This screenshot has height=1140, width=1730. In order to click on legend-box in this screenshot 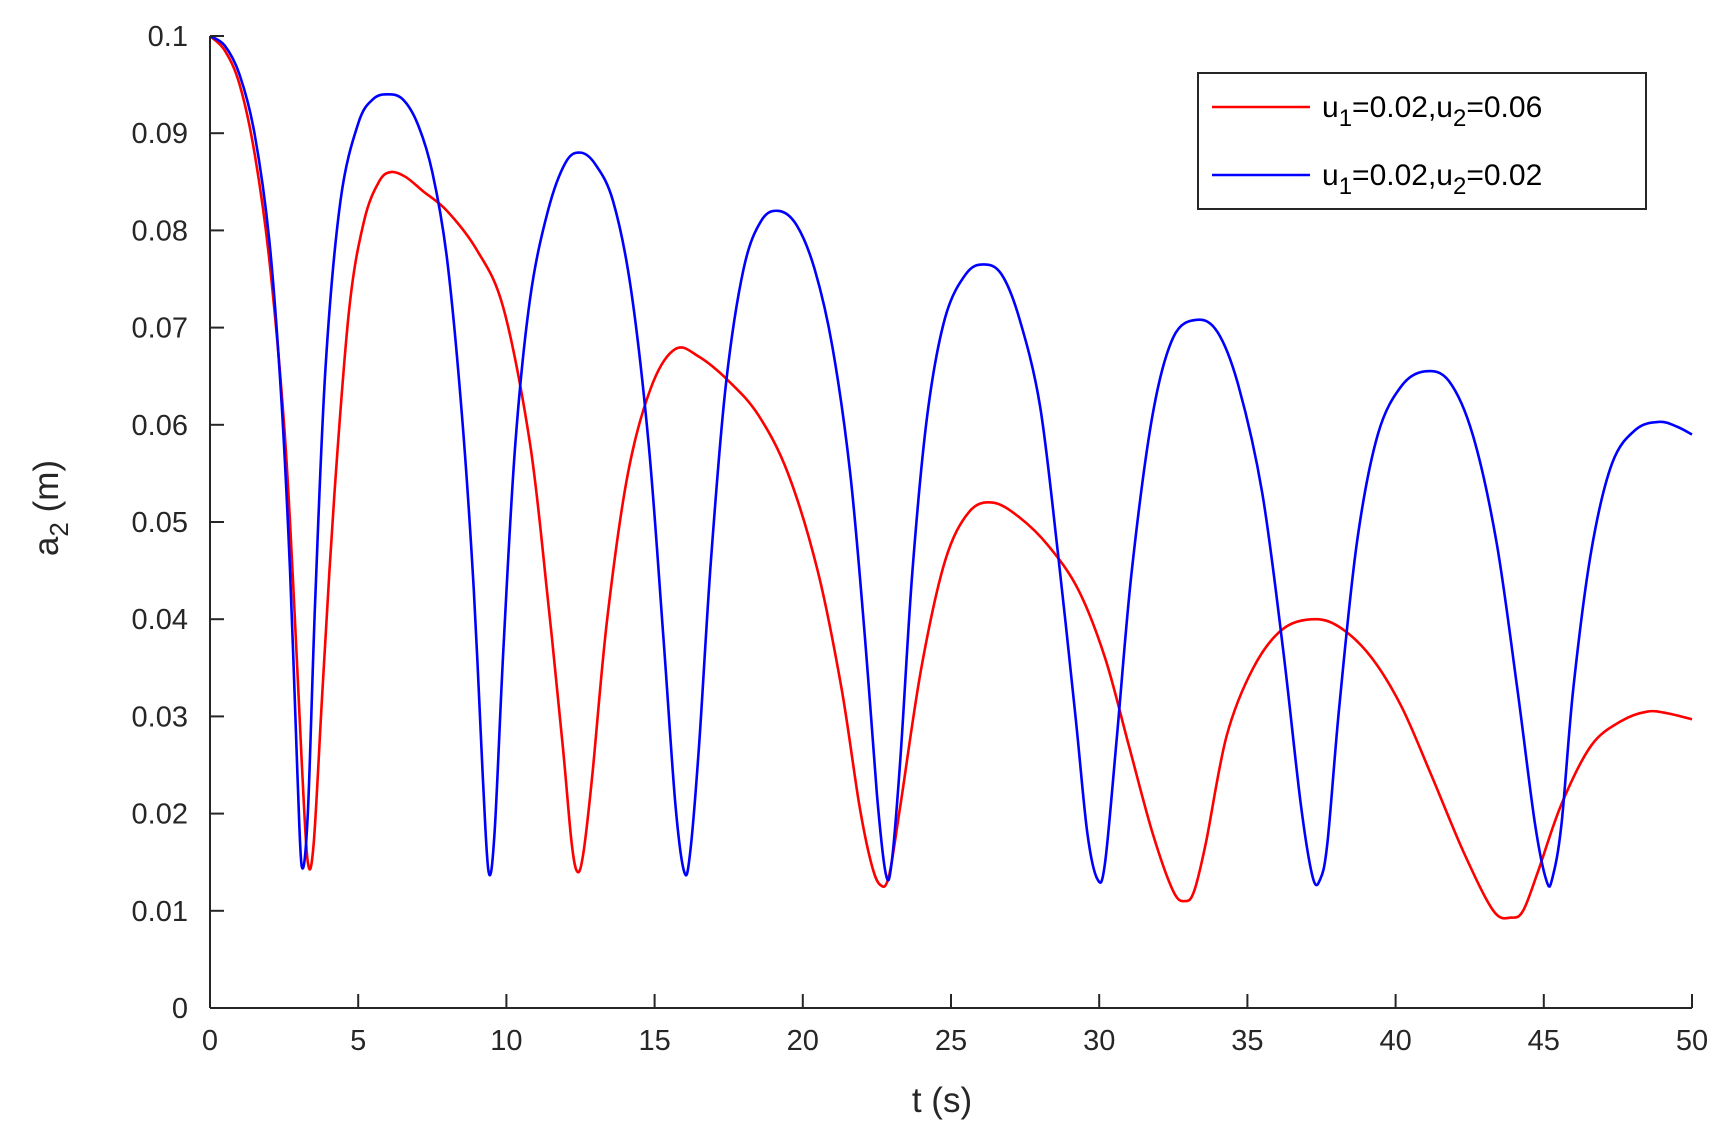, I will do `click(1422, 141)`.